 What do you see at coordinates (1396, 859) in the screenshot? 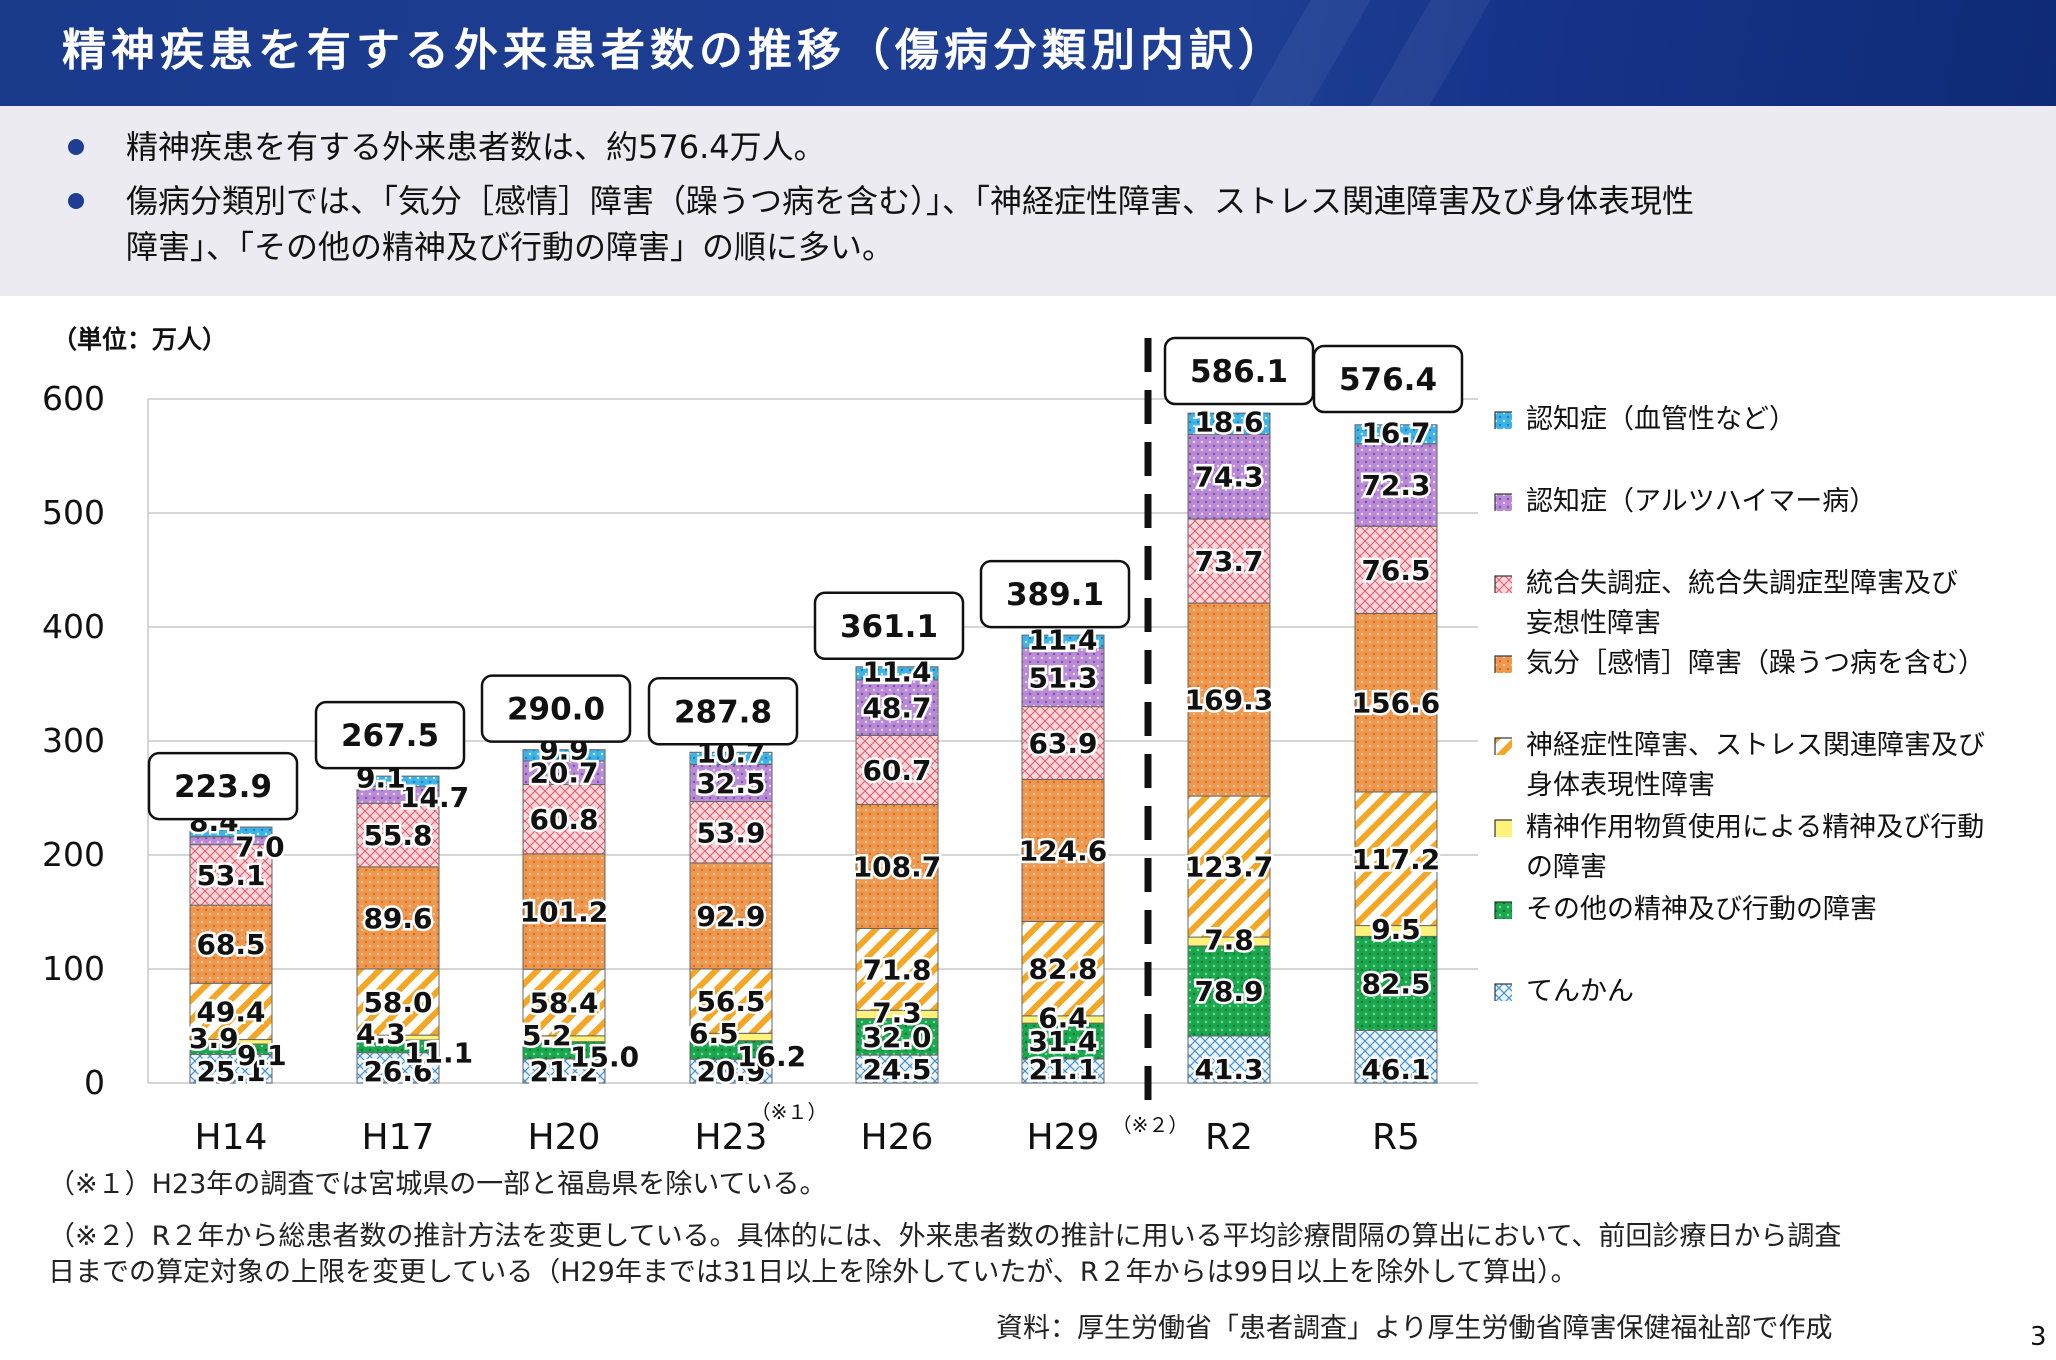
I see `data-label: 117.2` at bounding box center [1396, 859].